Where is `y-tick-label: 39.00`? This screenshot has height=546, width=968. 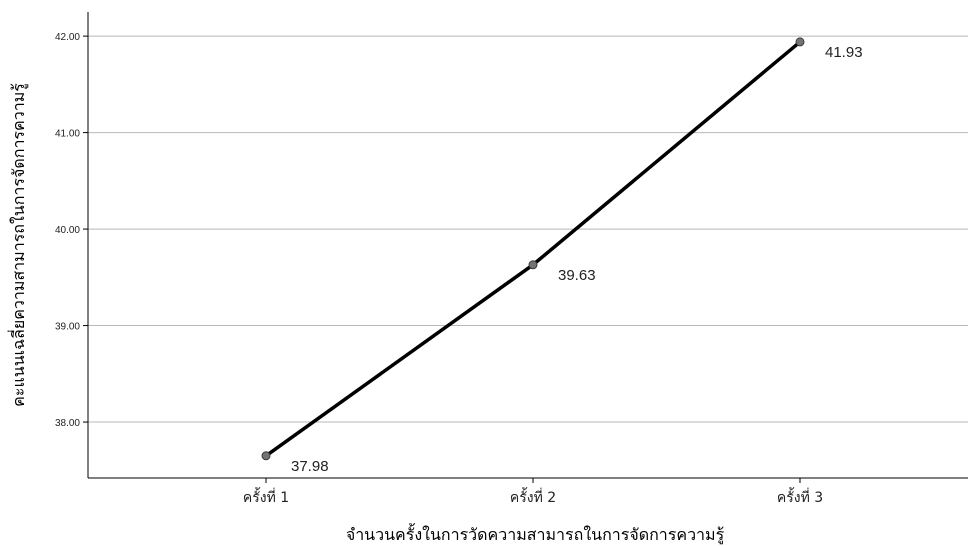
y-tick-label: 39.00 is located at coordinates (67, 327).